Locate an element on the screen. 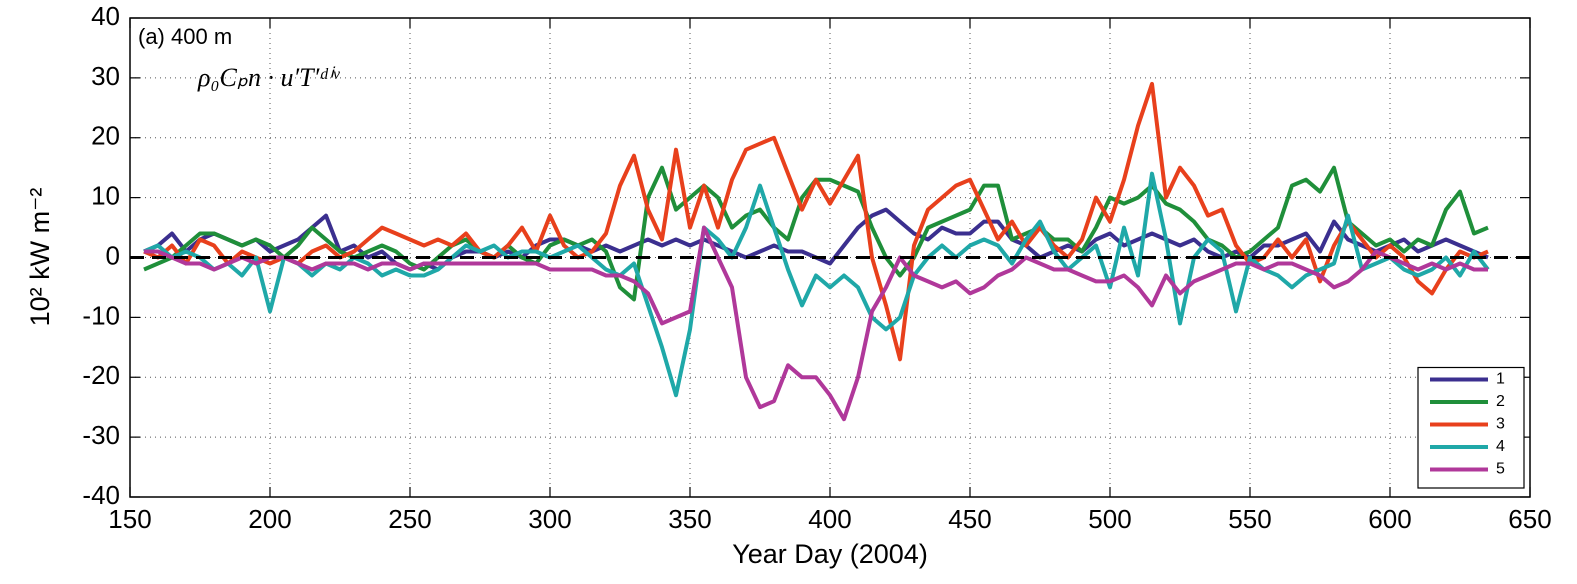 The width and height of the screenshot is (1577, 584). x-tick-label: 650 is located at coordinates (1529, 519).